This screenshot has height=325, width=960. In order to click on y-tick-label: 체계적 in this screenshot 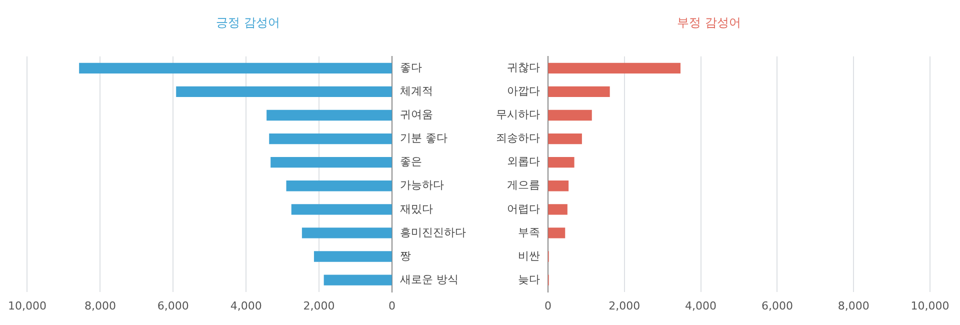, I will do `click(416, 91)`.